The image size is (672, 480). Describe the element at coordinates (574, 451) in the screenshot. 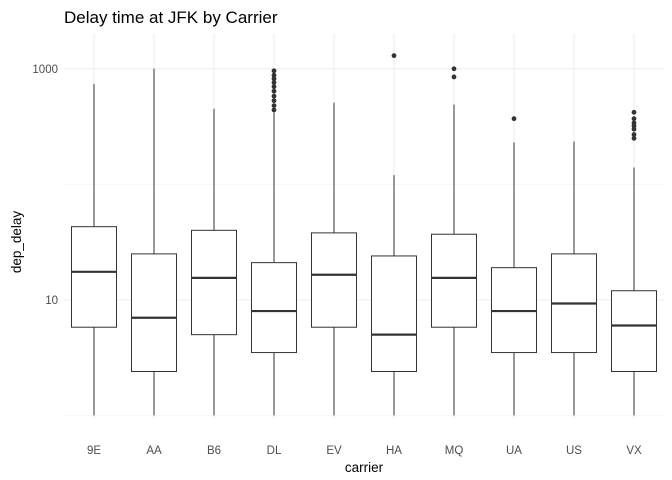

I see `x-tick-label: US` at that location.